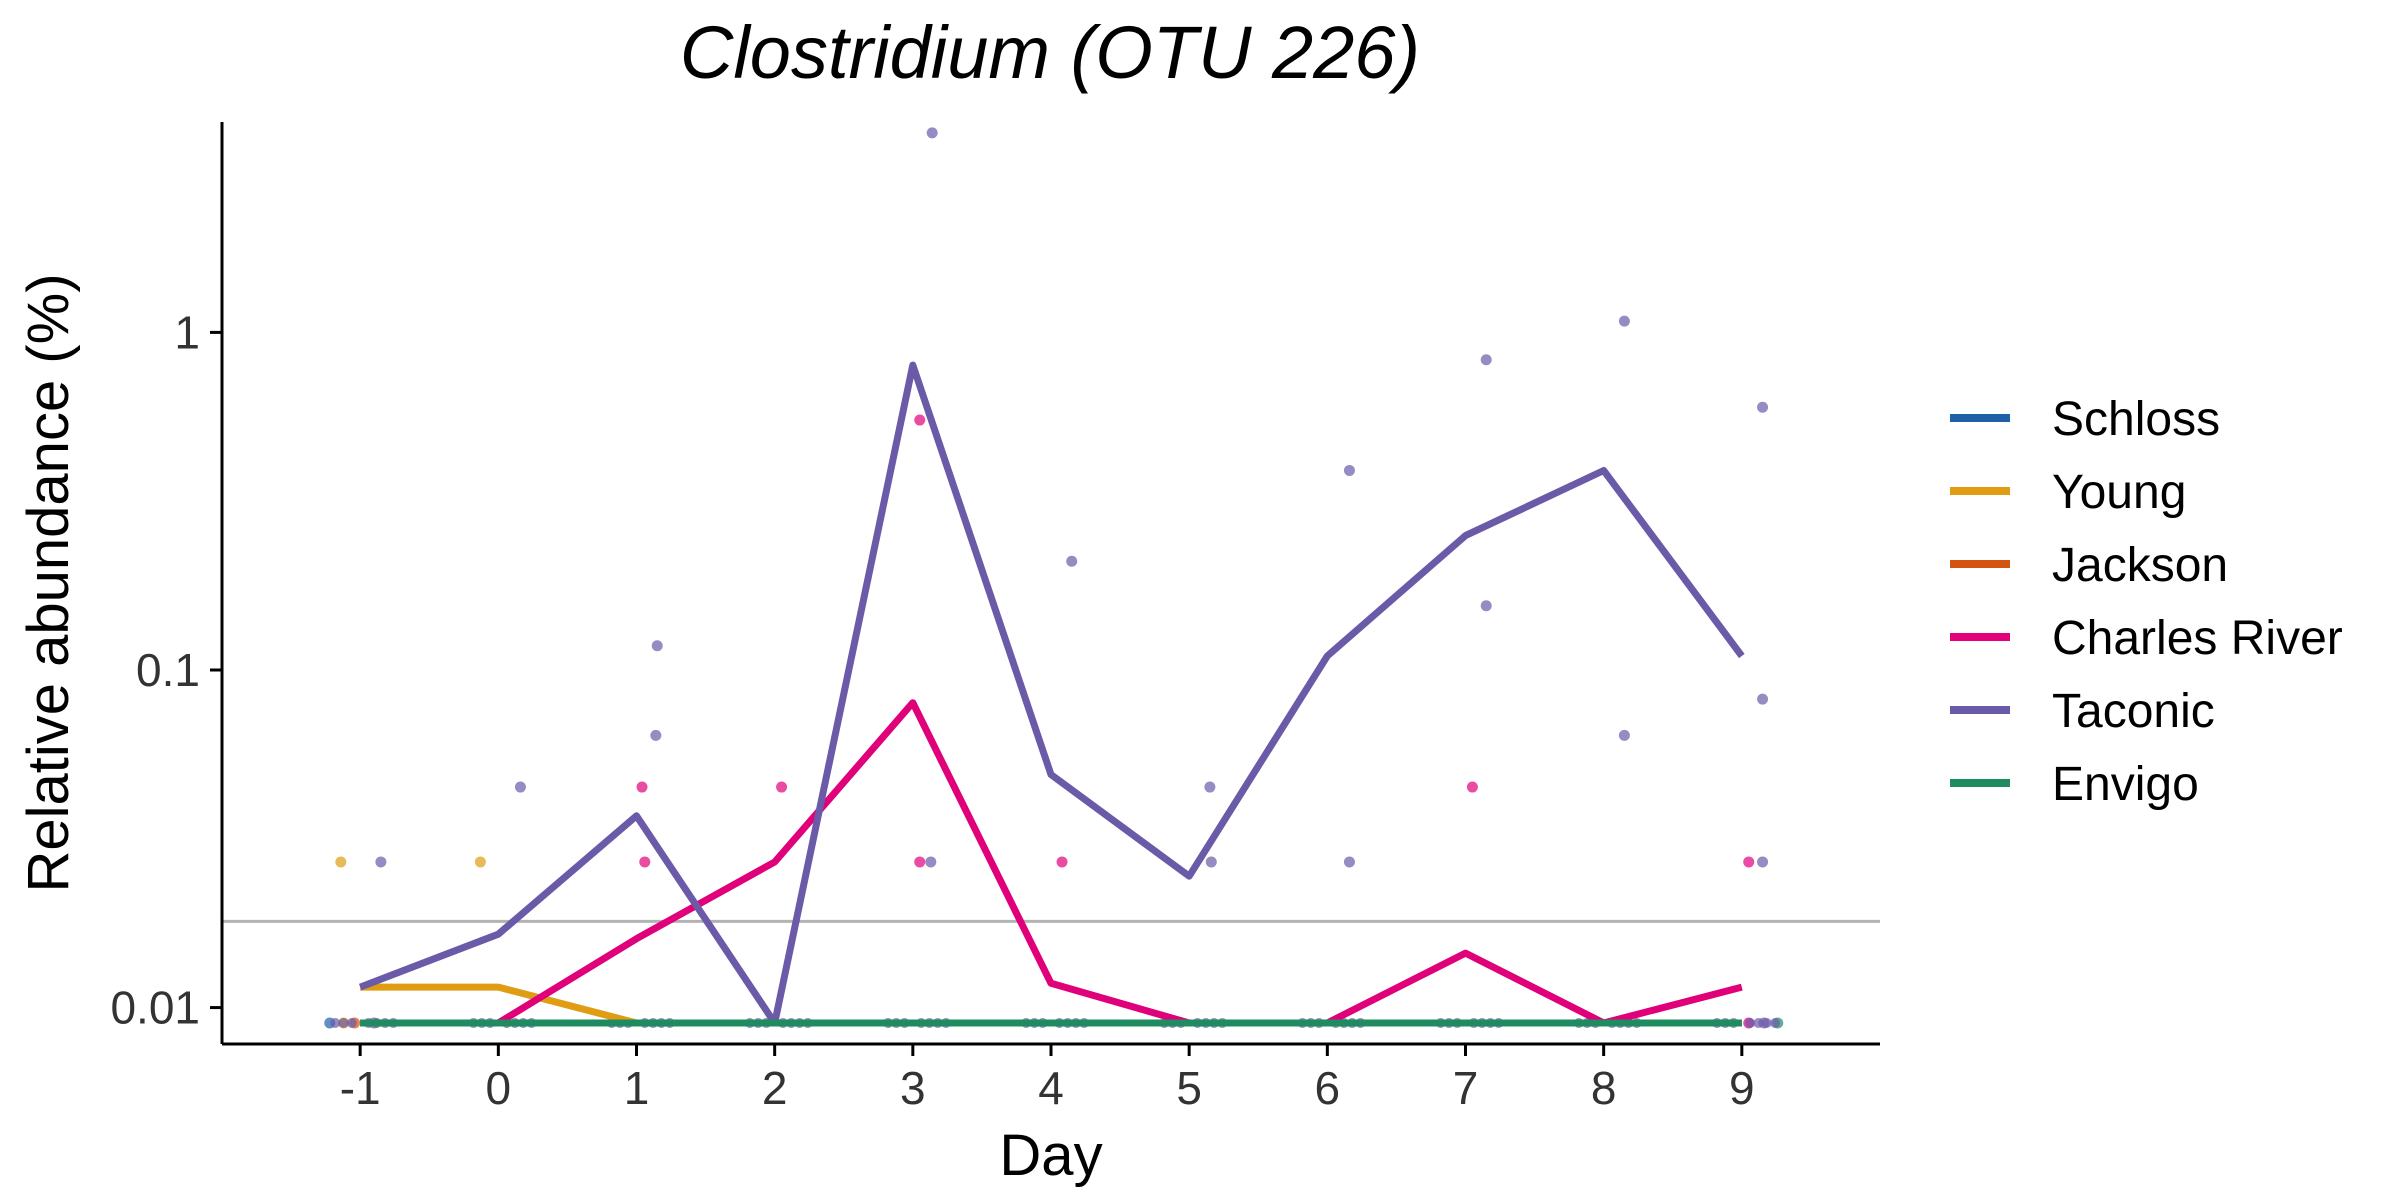  Describe the element at coordinates (913, 1088) in the screenshot. I see `x-tick-label: 3` at that location.